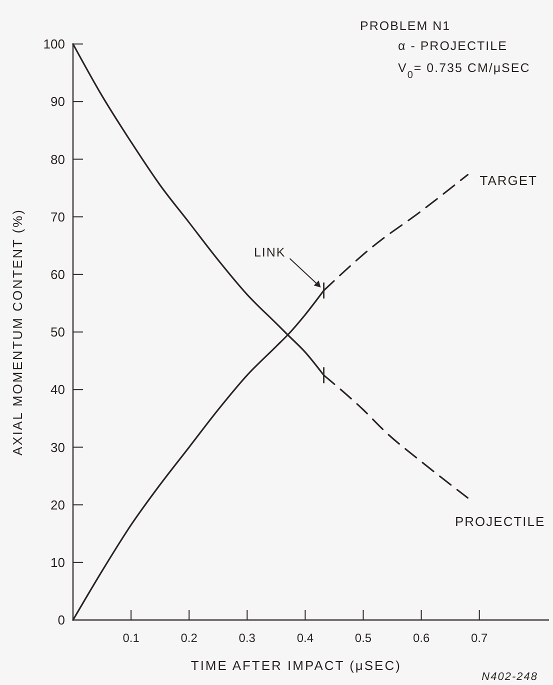 Image resolution: width=553 pixels, height=685 pixels. I want to click on y-tick-label: 90, so click(57, 102).